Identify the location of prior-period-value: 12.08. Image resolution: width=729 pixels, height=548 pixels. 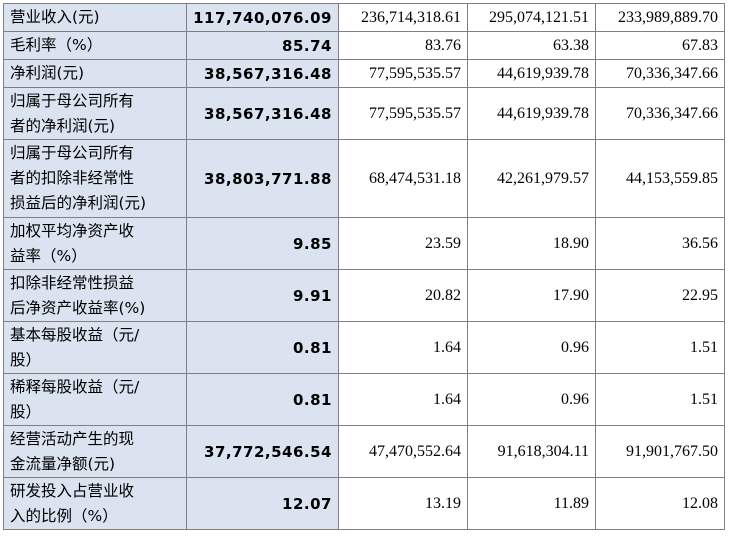
(660, 503).